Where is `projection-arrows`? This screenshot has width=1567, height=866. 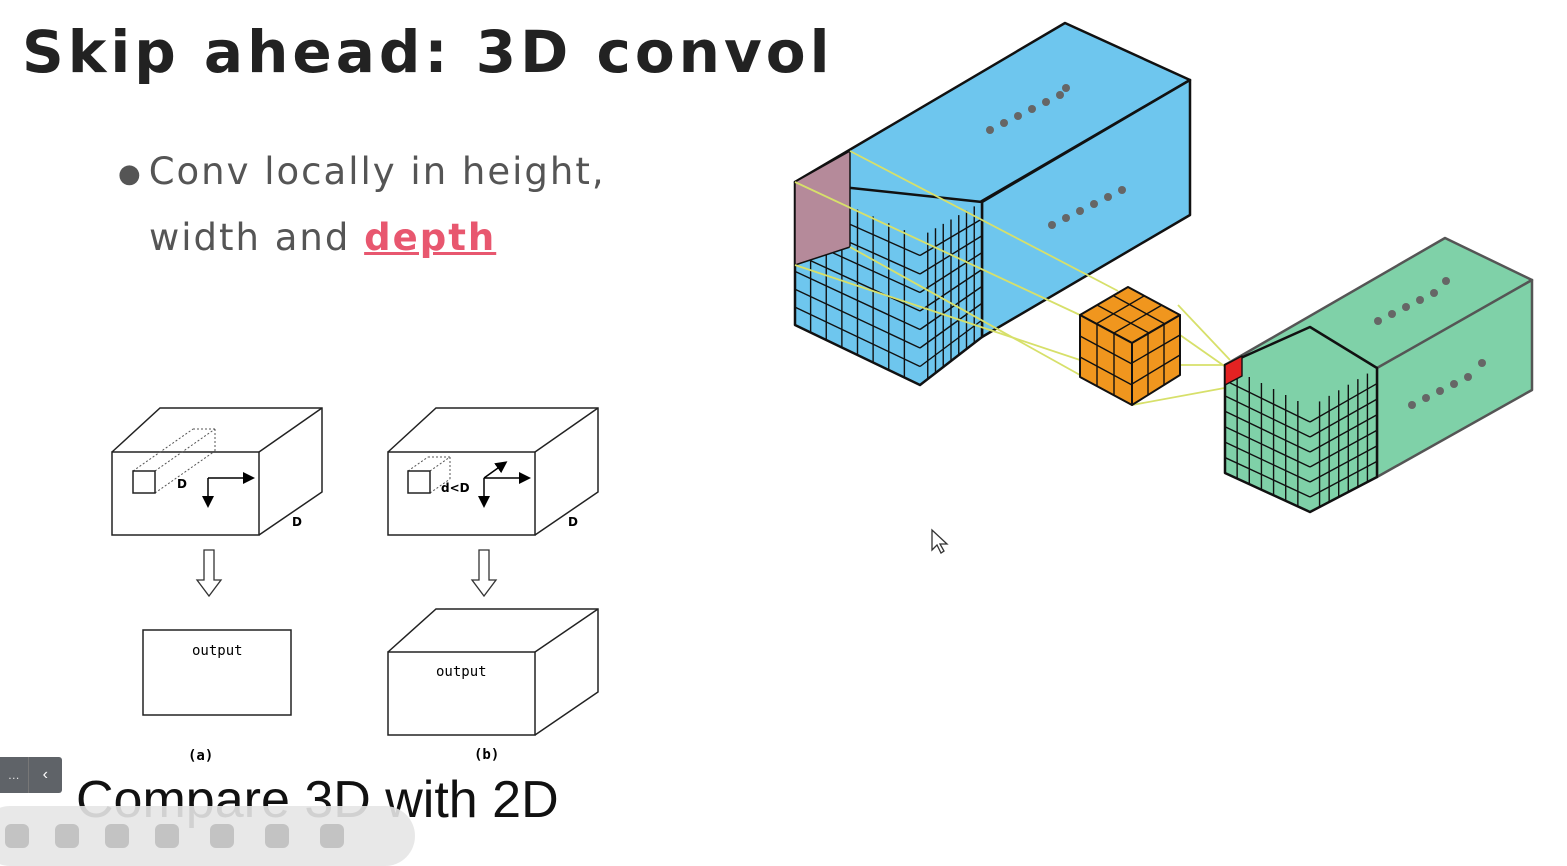
projection-arrows is located at coordinates (1012, 278).